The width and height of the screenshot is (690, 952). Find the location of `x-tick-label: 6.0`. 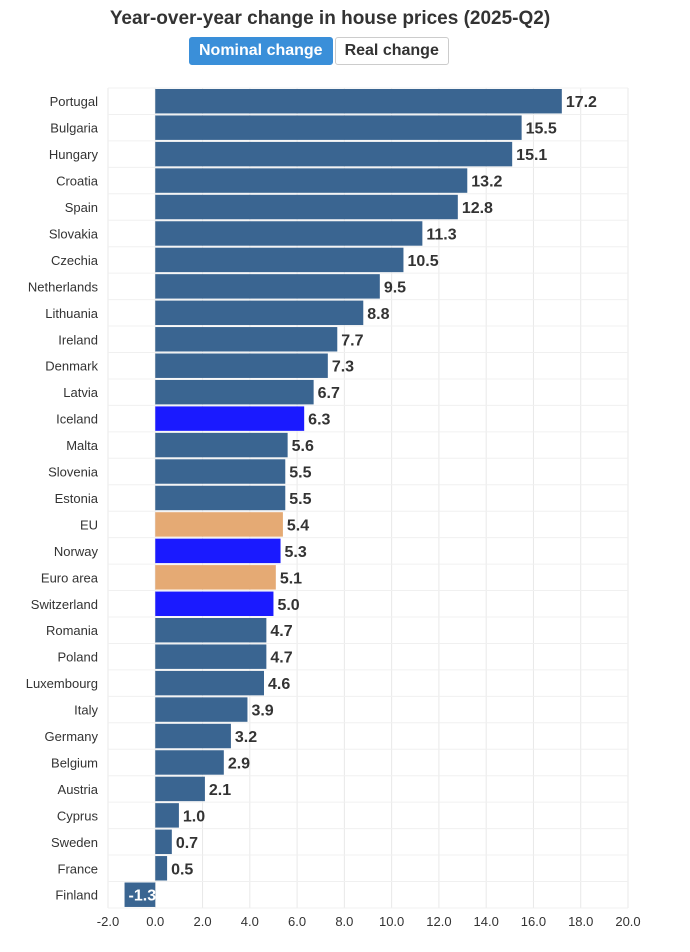

x-tick-label: 6.0 is located at coordinates (297, 921).